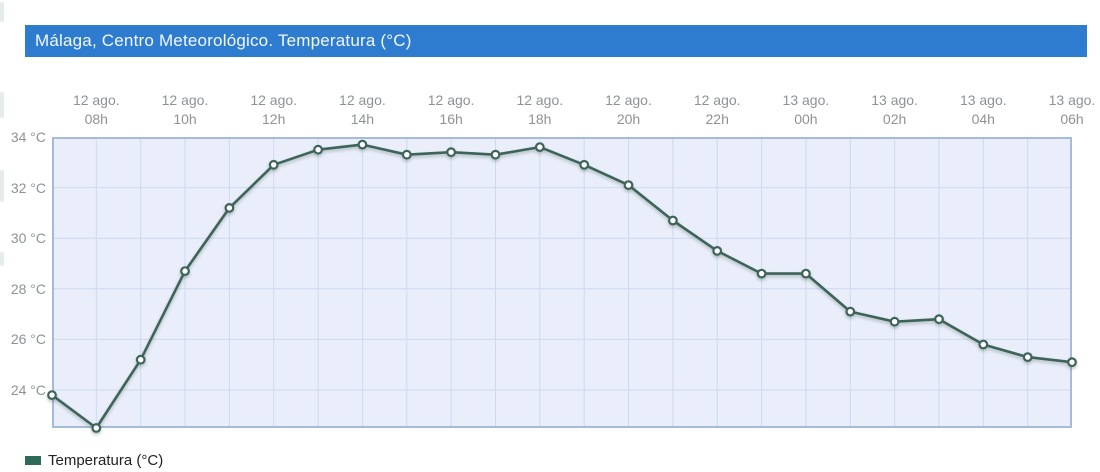 This screenshot has height=472, width=1100. Describe the element at coordinates (28, 187) in the screenshot. I see `y-tick-label: 32 °C` at that location.